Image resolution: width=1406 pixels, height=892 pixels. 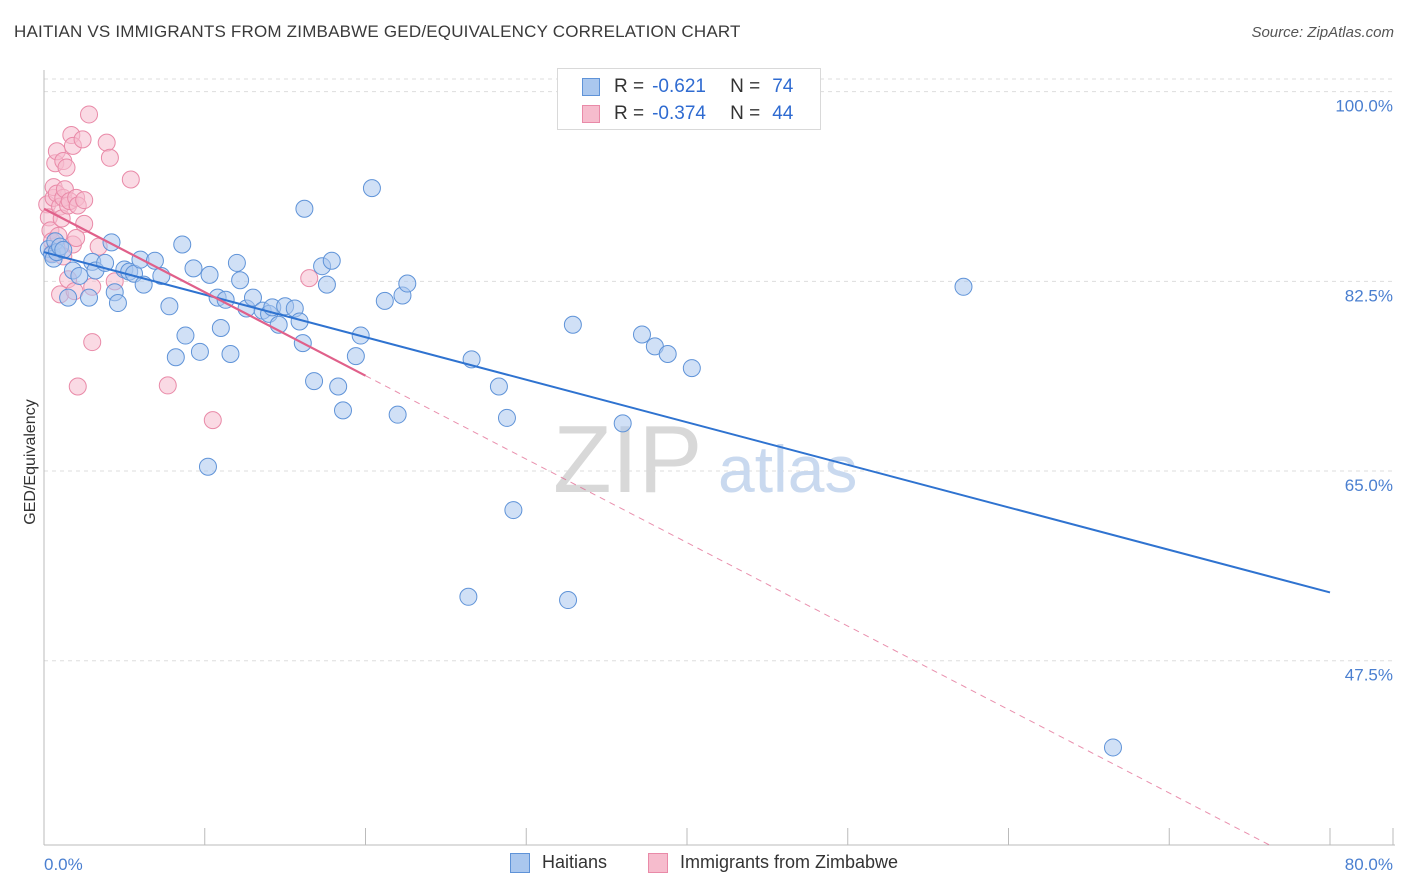 I want to click on x-tick-label: 0.0%, so click(x=63, y=864).